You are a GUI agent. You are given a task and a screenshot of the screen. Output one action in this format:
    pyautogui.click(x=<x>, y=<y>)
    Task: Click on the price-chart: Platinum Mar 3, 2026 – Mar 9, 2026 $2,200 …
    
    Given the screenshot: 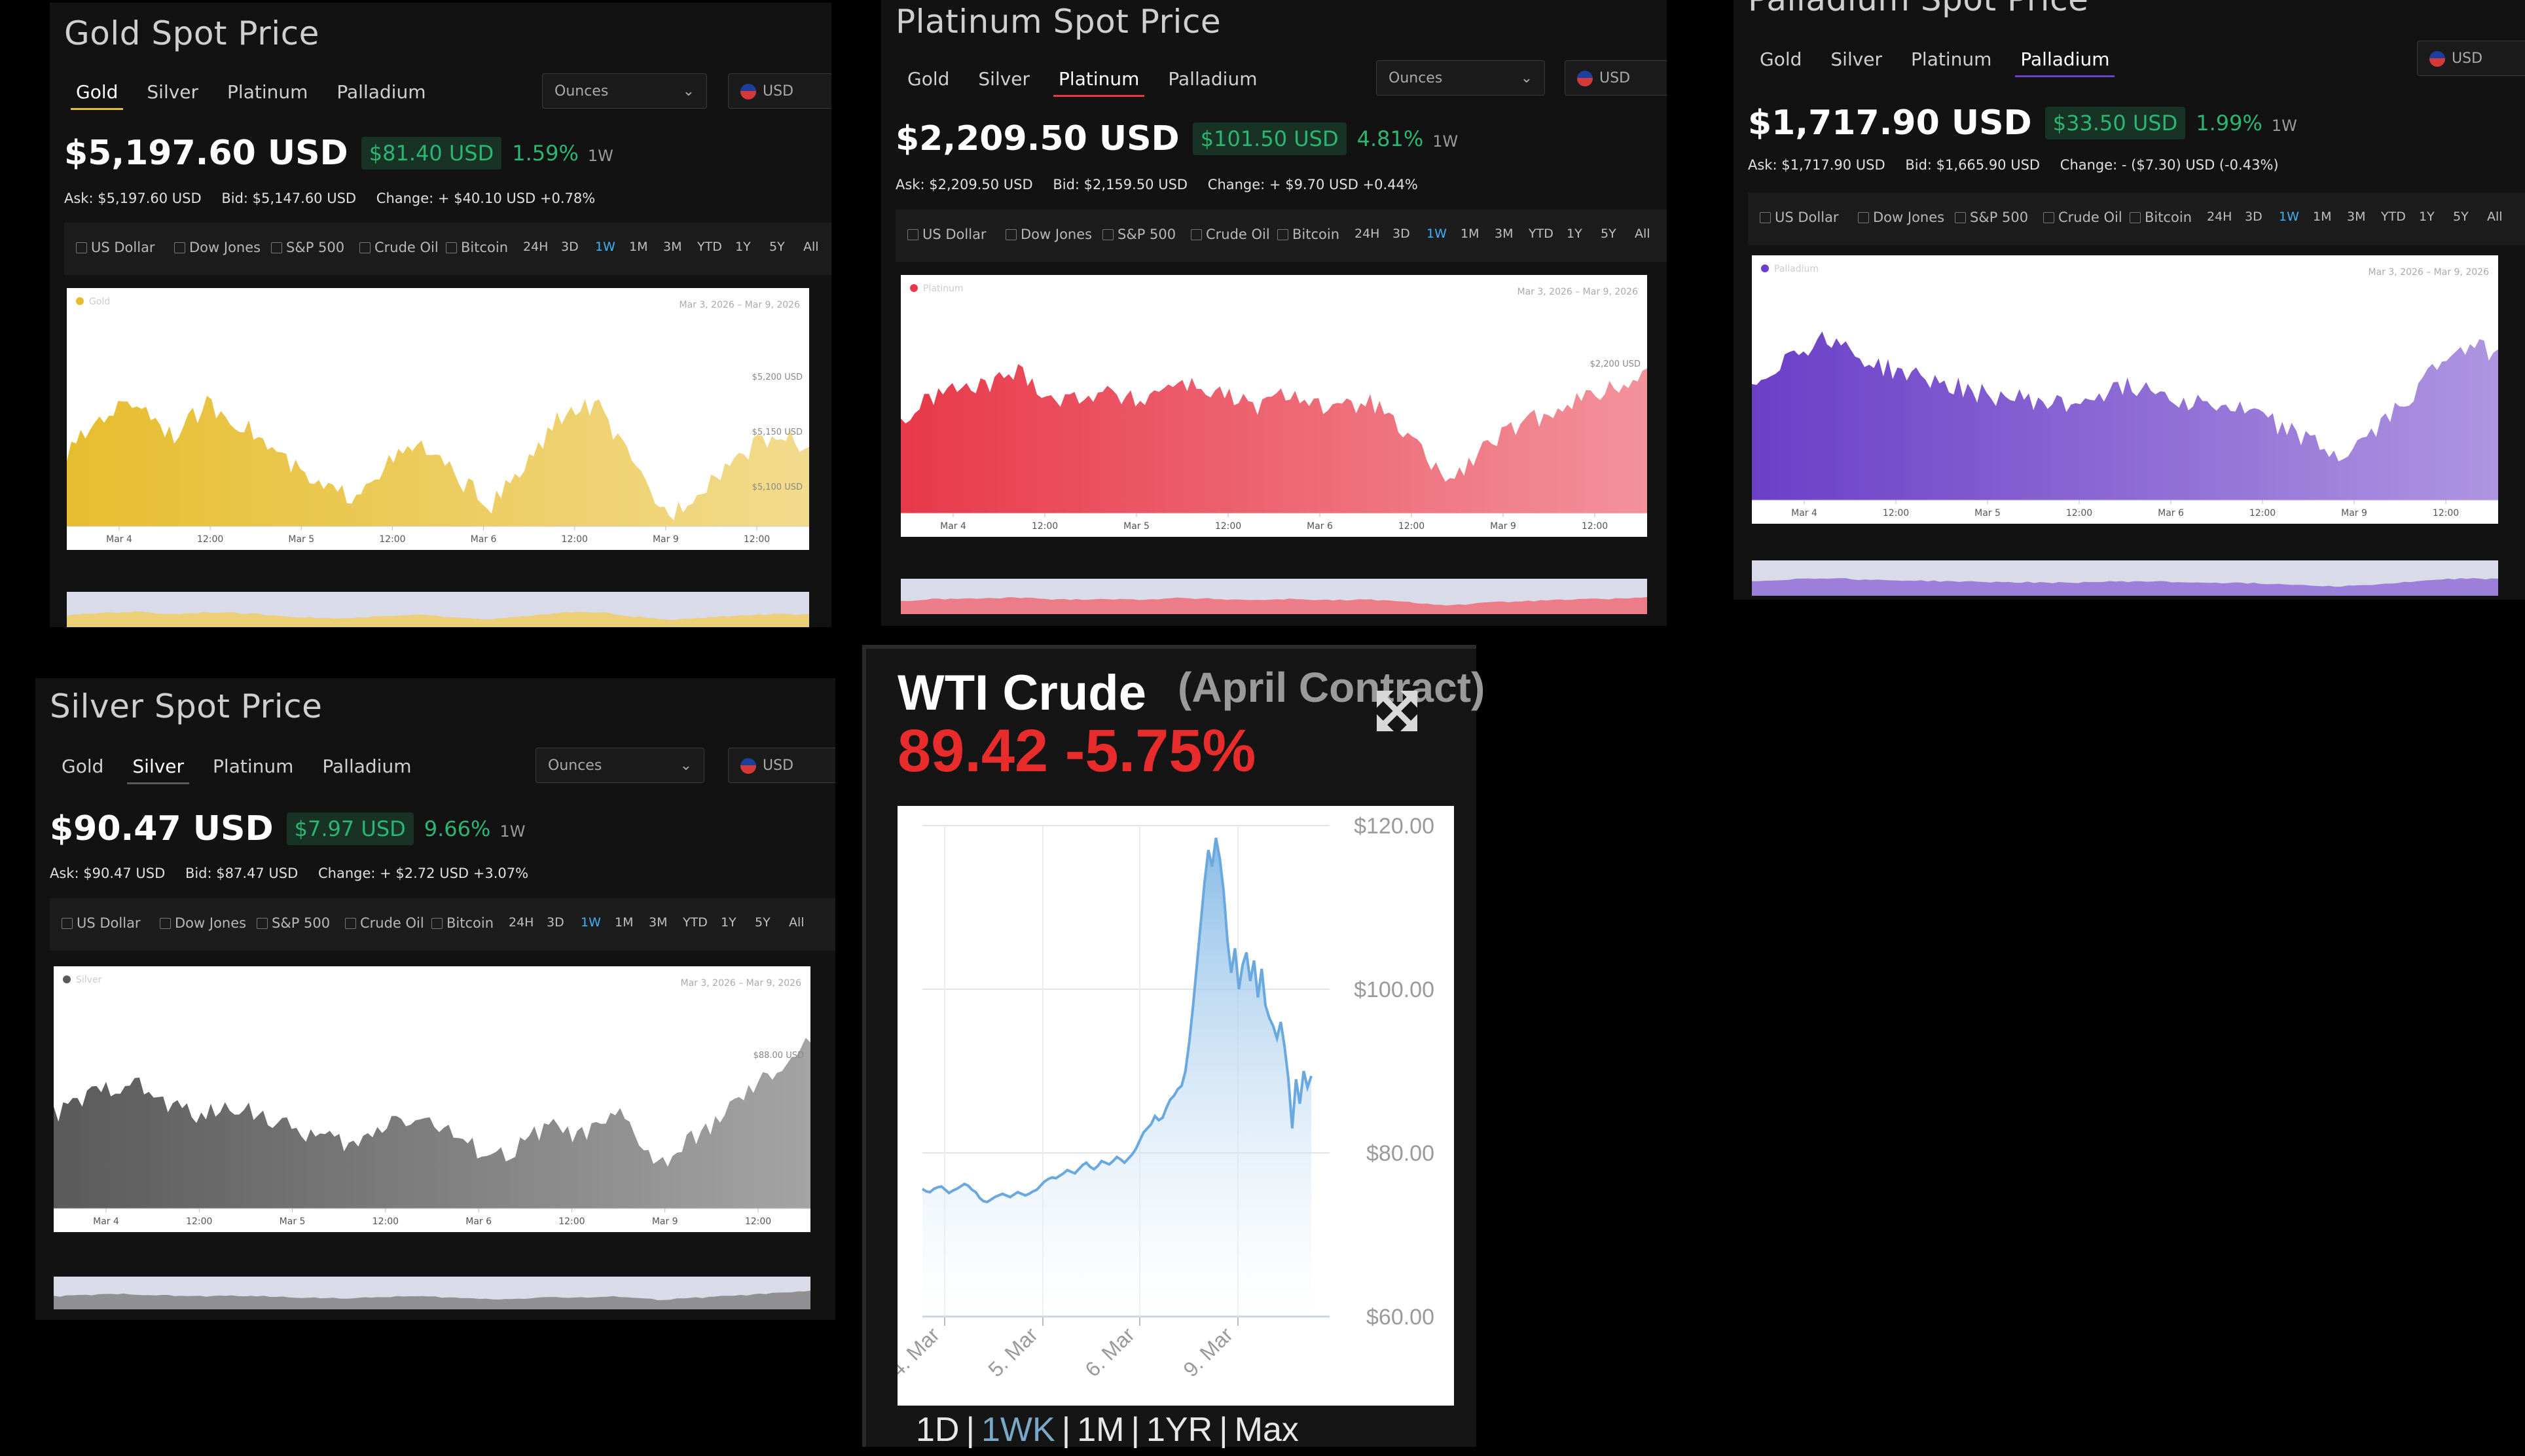 What is the action you would take?
    pyautogui.click(x=1274, y=406)
    